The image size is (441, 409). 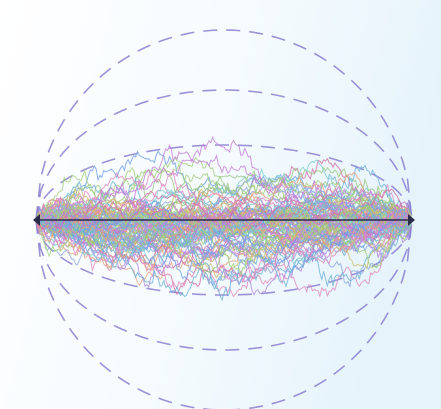 I want to click on left-anchor-point, so click(x=36, y=220).